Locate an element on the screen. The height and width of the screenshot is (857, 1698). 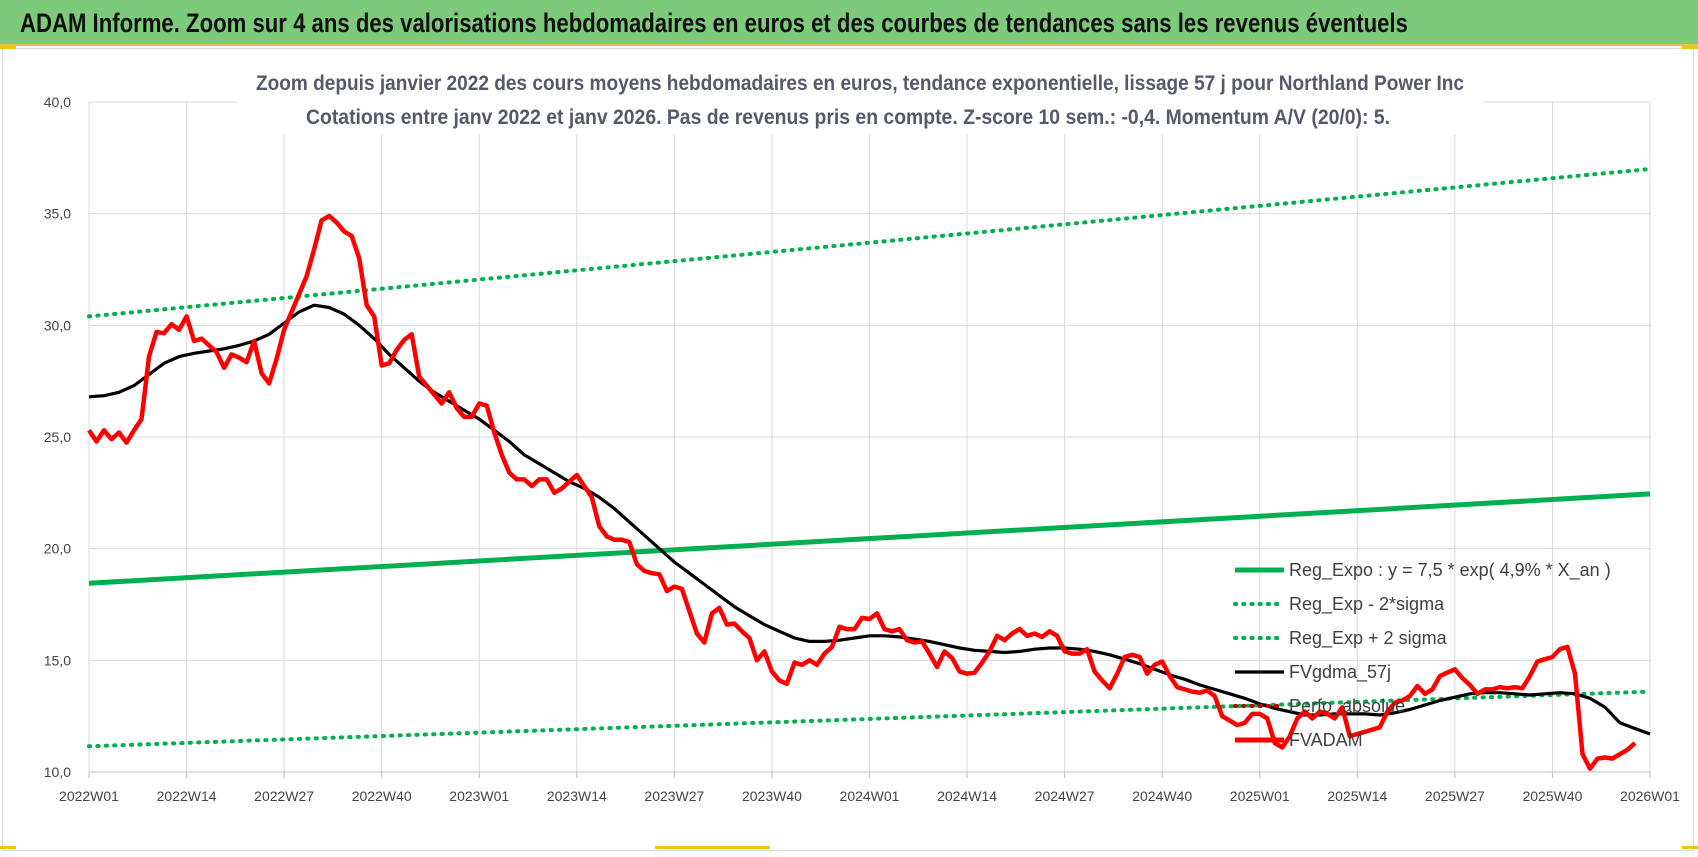
x-tick-label: 2022W40 is located at coordinates (382, 796).